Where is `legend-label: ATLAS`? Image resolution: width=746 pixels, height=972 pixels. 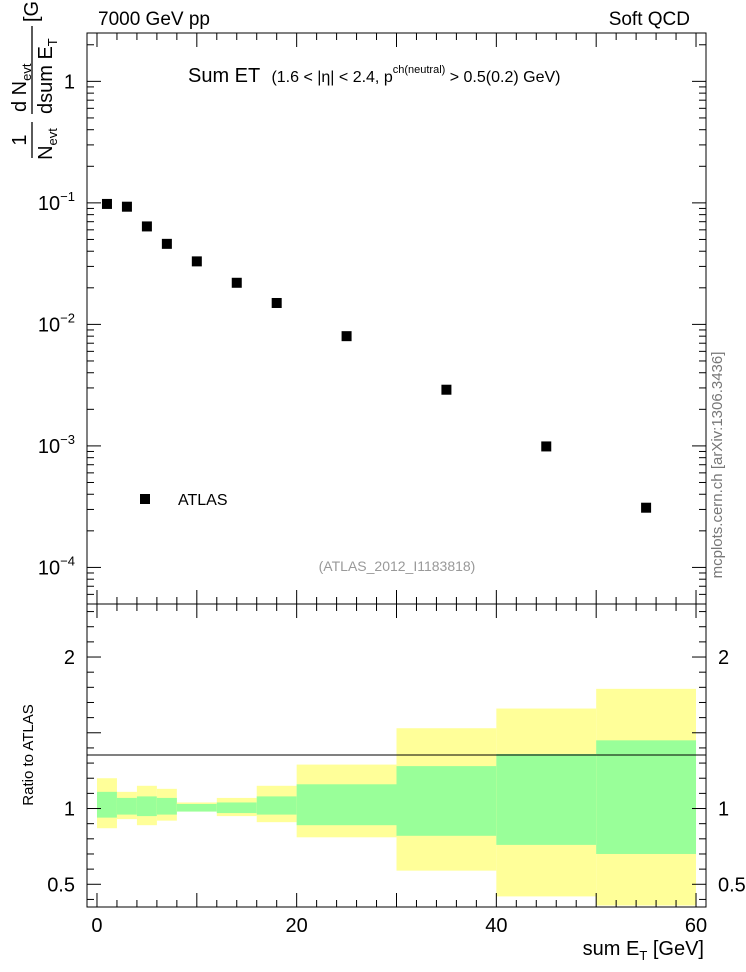
legend-label: ATLAS is located at coordinates (203, 500).